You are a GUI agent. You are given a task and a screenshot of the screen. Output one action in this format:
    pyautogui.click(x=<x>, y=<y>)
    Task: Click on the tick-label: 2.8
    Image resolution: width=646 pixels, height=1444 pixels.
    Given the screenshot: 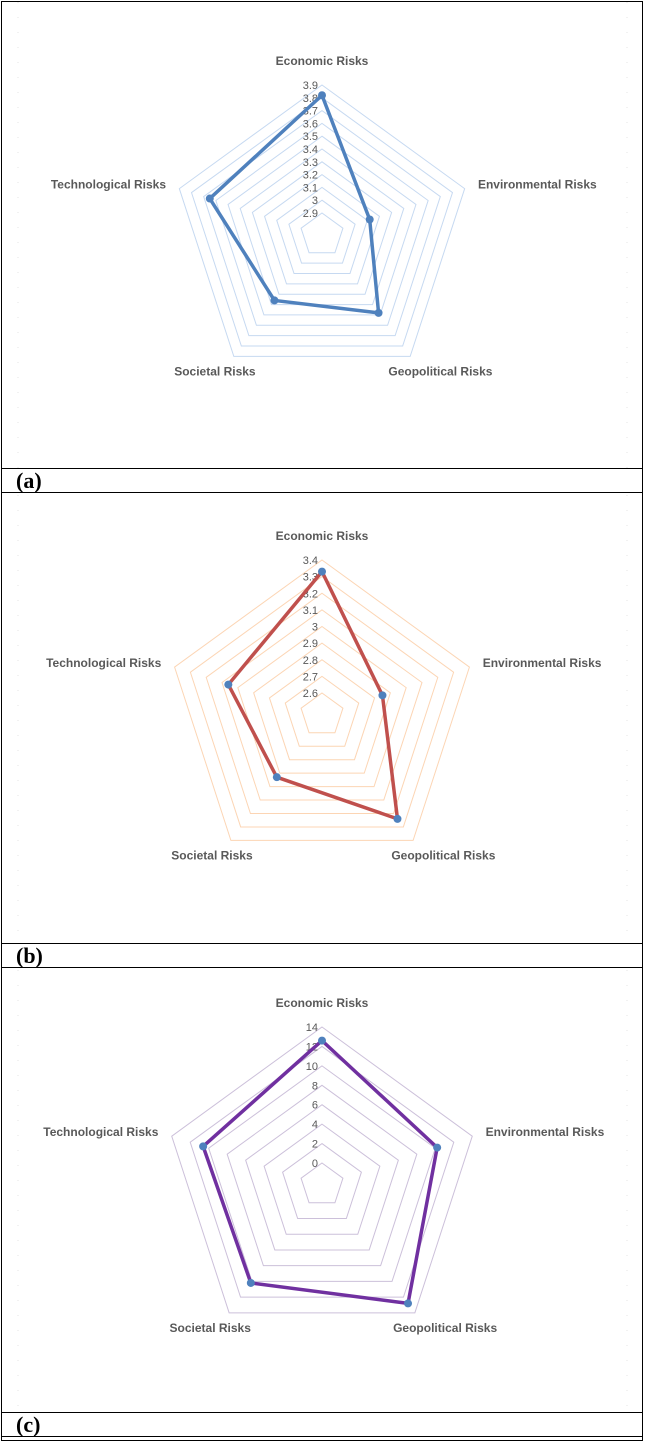 What is the action you would take?
    pyautogui.click(x=310, y=661)
    